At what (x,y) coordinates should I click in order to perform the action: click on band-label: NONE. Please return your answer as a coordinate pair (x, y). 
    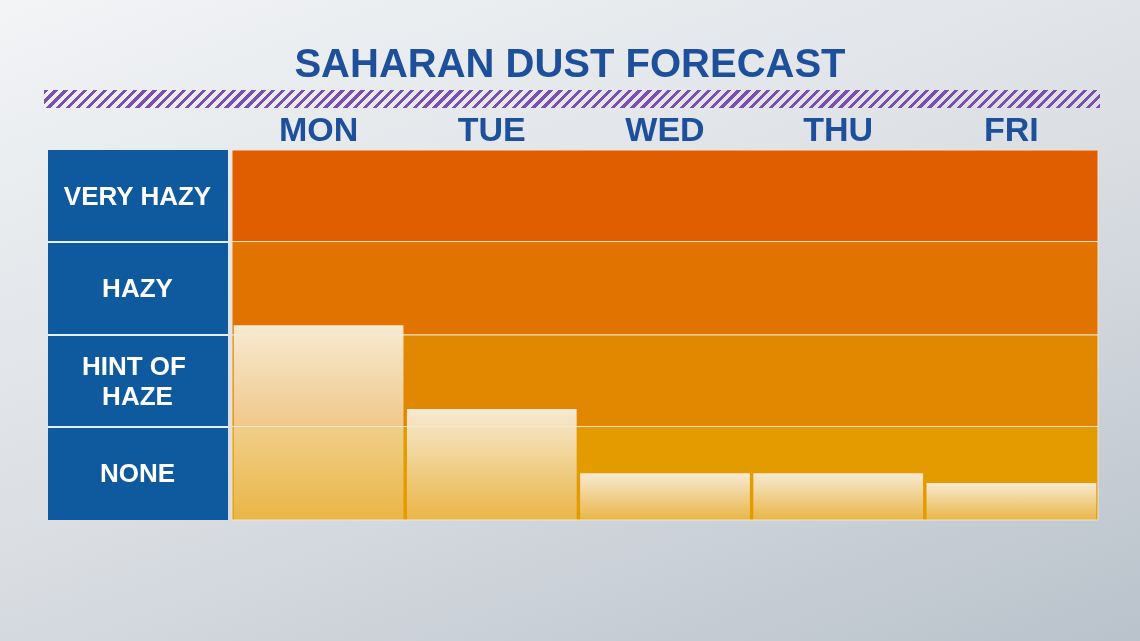
    Looking at the image, I should click on (137, 473).